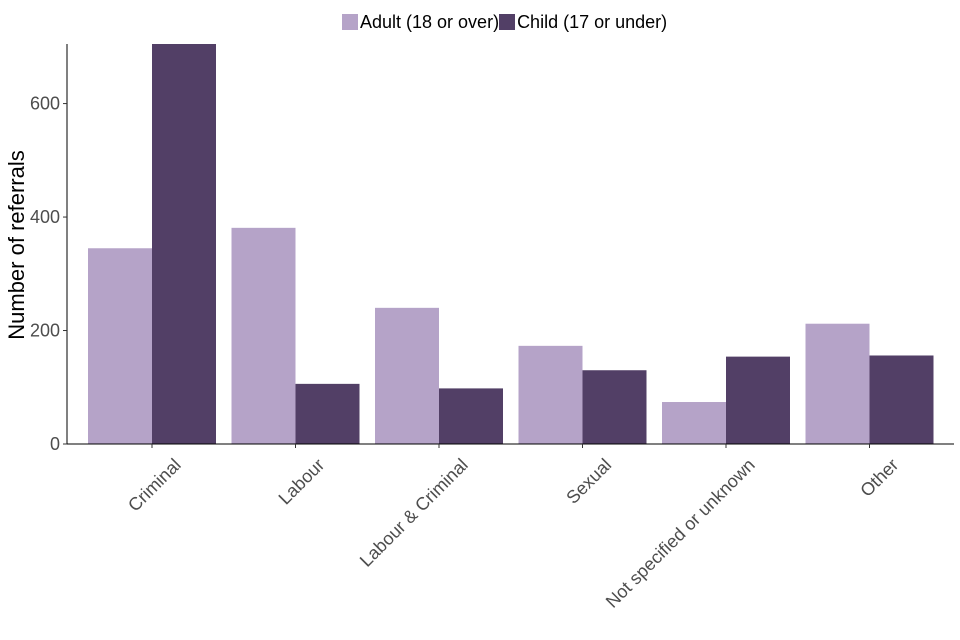 The image size is (960, 640). What do you see at coordinates (471, 416) in the screenshot?
I see `bar-child-labour-criminal` at bounding box center [471, 416].